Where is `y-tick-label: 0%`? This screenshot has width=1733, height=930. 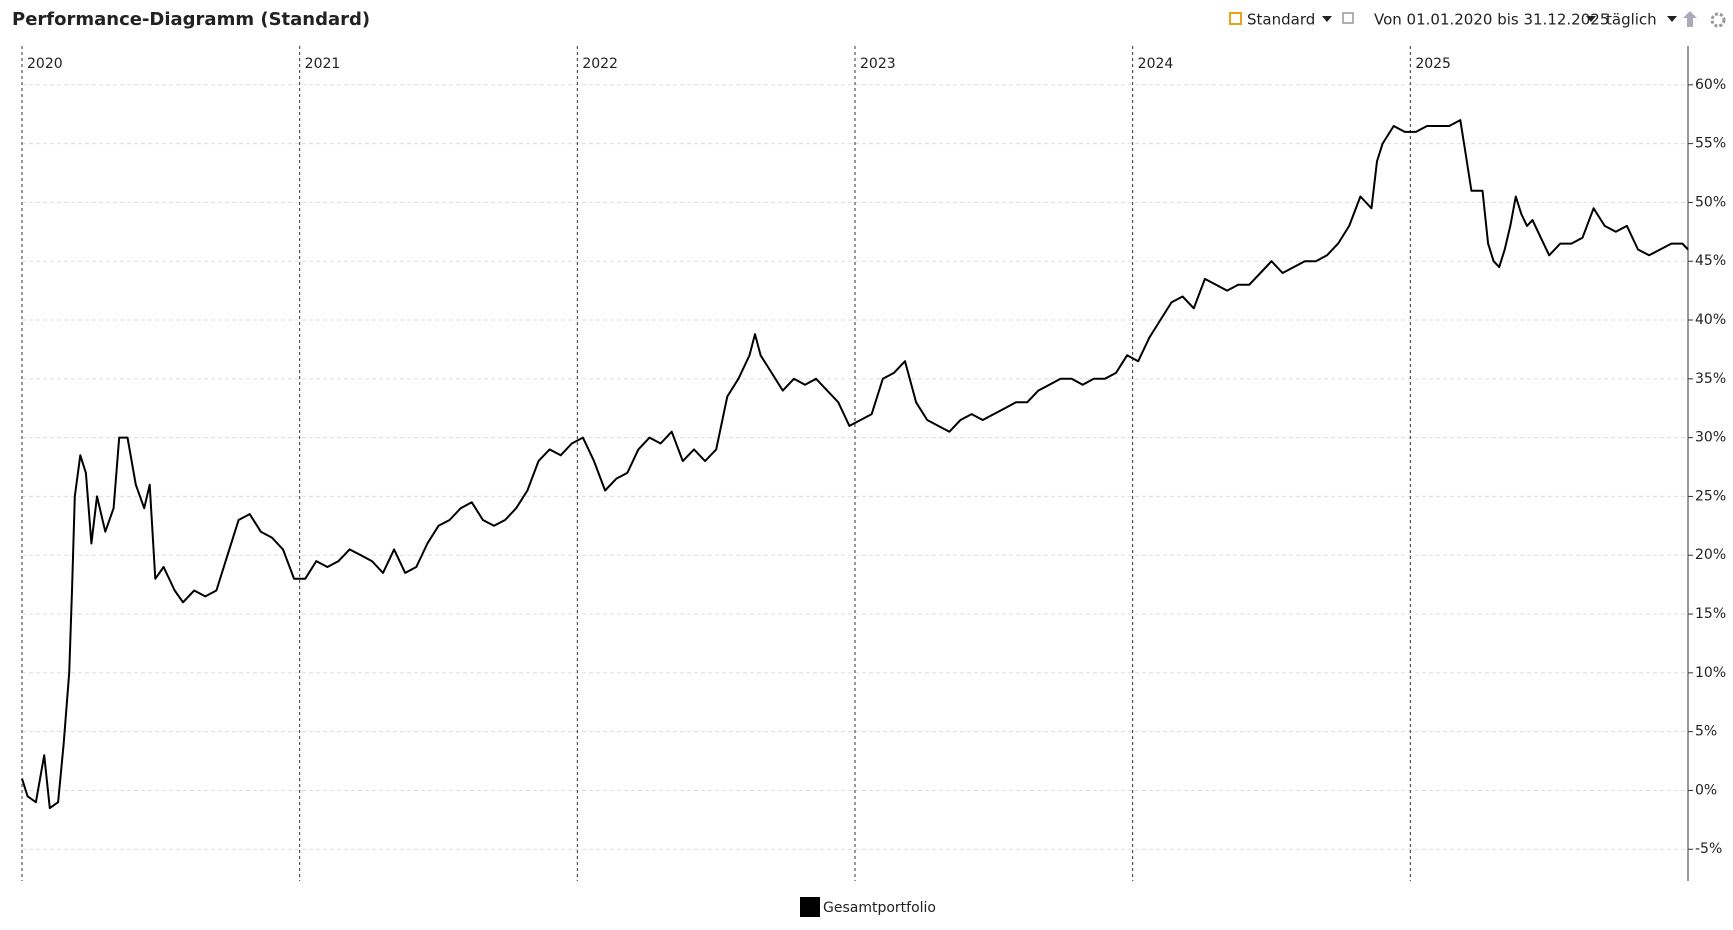
y-tick-label: 0% is located at coordinates (1706, 790).